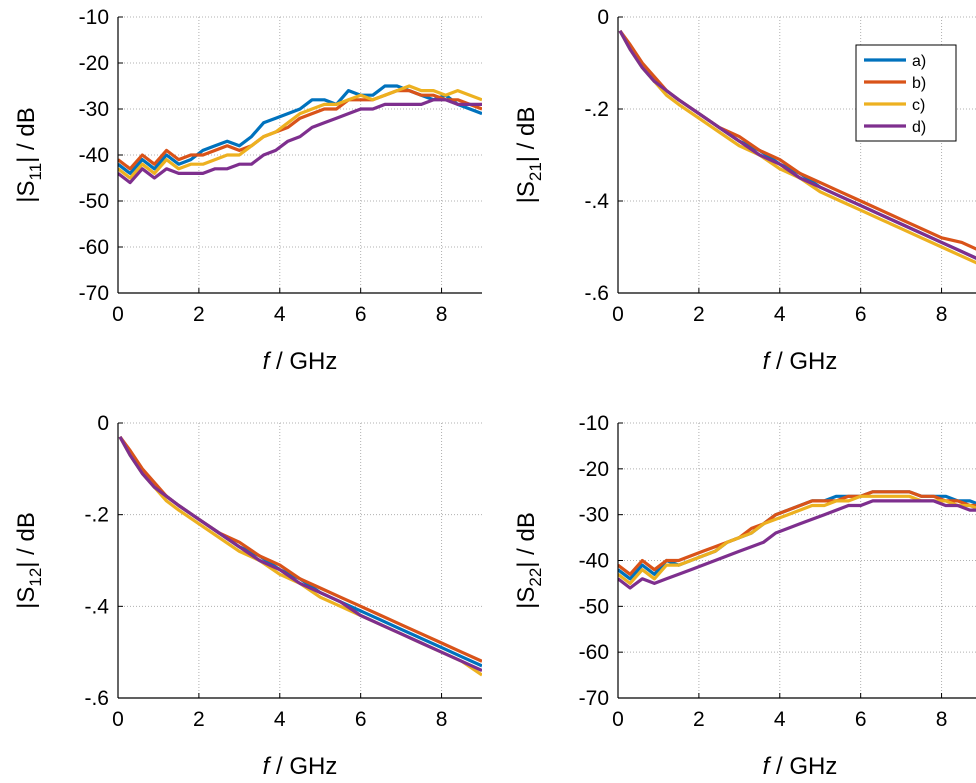 This screenshot has height=783, width=976. I want to click on legend-label: c), so click(918, 105).